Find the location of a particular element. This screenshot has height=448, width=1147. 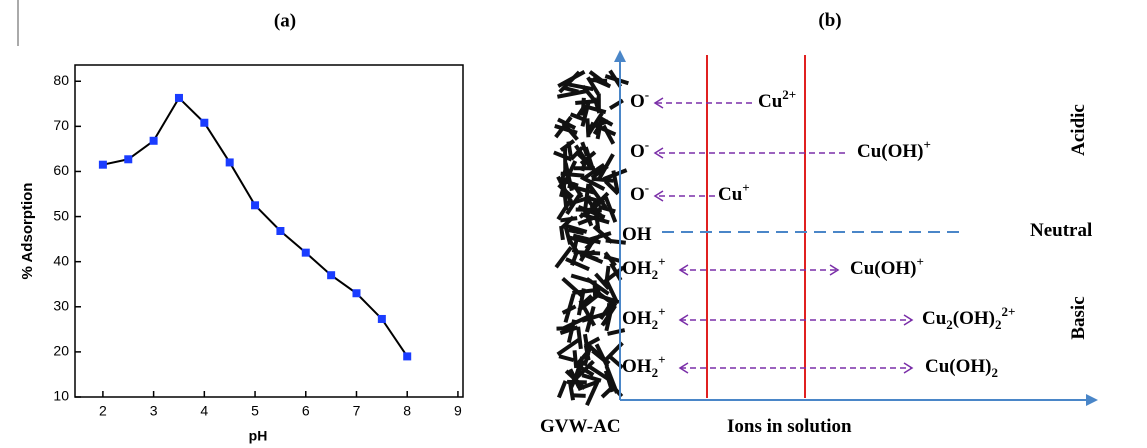

y-axis-label: % Adsorption is located at coordinates (27, 231).